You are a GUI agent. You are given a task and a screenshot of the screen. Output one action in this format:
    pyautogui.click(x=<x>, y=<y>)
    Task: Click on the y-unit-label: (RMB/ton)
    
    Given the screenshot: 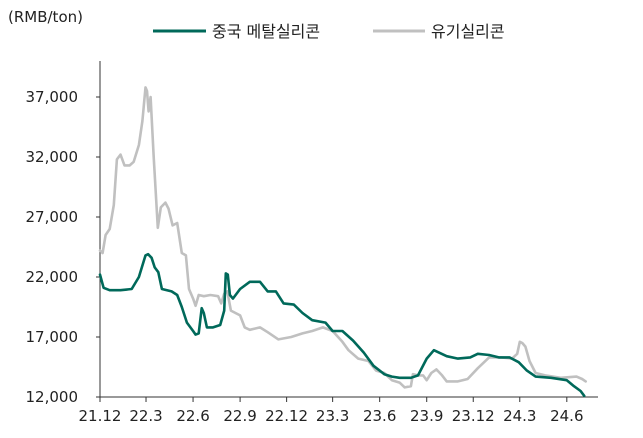 What is the action you would take?
    pyautogui.click(x=45, y=17)
    